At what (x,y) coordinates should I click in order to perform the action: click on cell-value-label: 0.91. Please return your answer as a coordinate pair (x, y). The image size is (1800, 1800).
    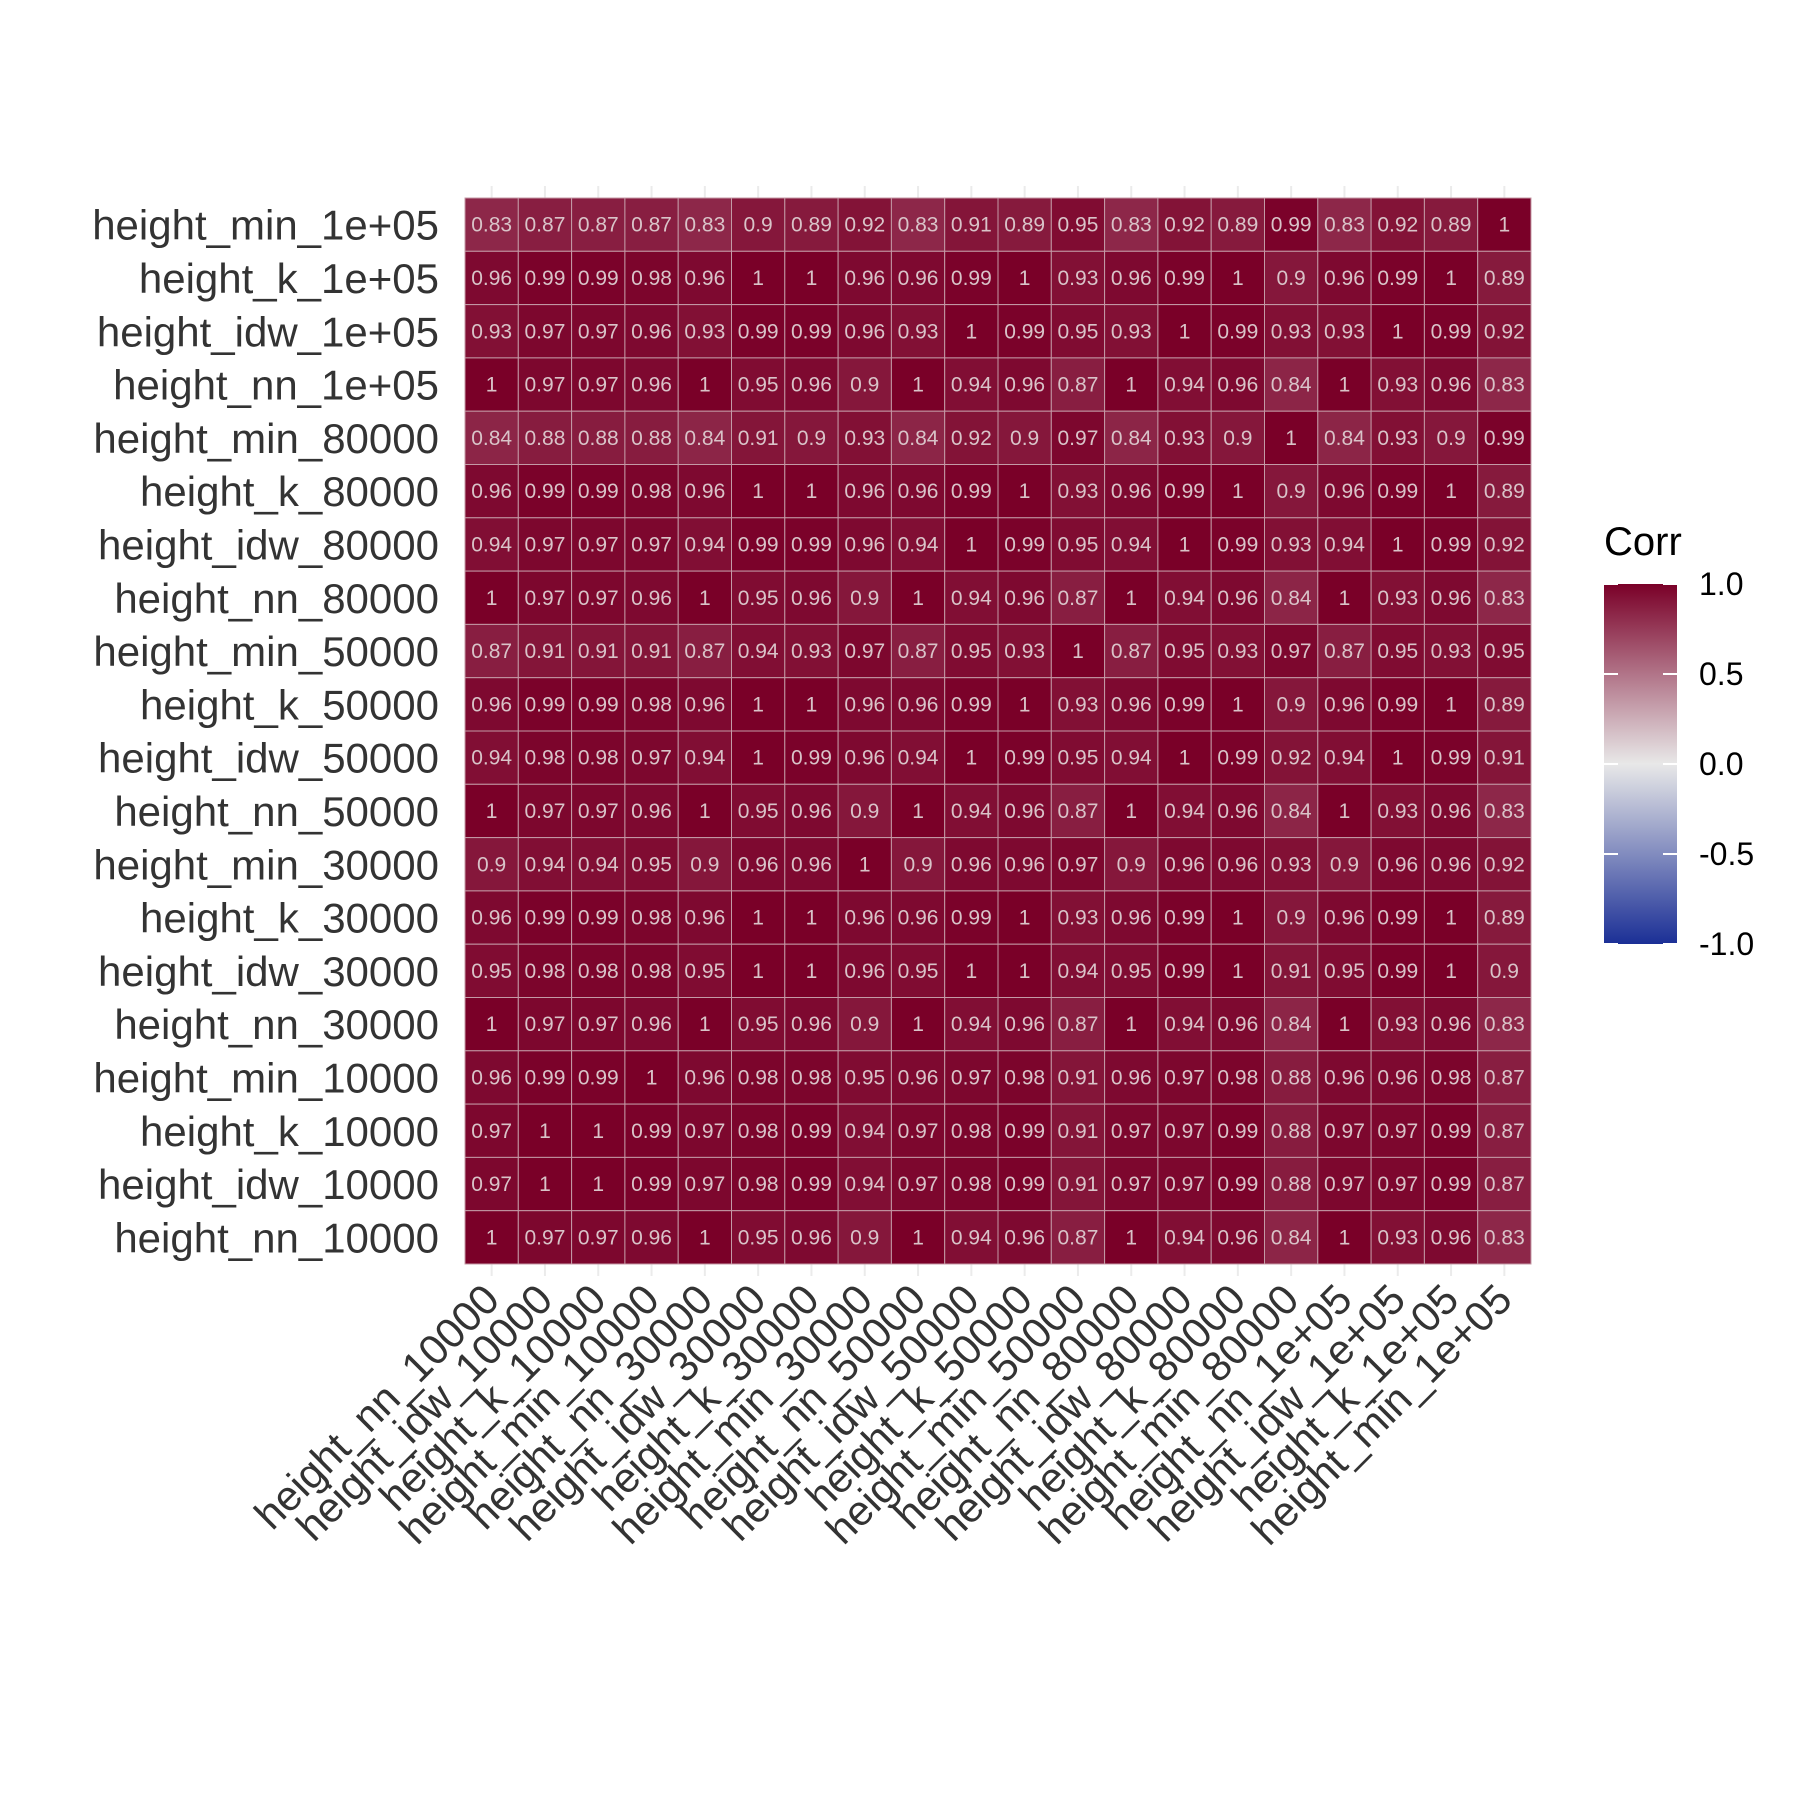
    Looking at the image, I should click on (971, 225).